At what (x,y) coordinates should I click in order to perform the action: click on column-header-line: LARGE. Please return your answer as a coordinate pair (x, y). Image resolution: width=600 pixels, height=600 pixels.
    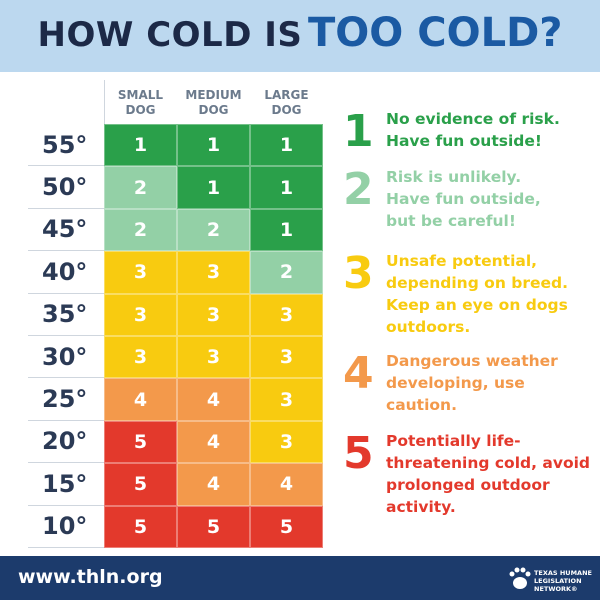
    Looking at the image, I should click on (286, 95).